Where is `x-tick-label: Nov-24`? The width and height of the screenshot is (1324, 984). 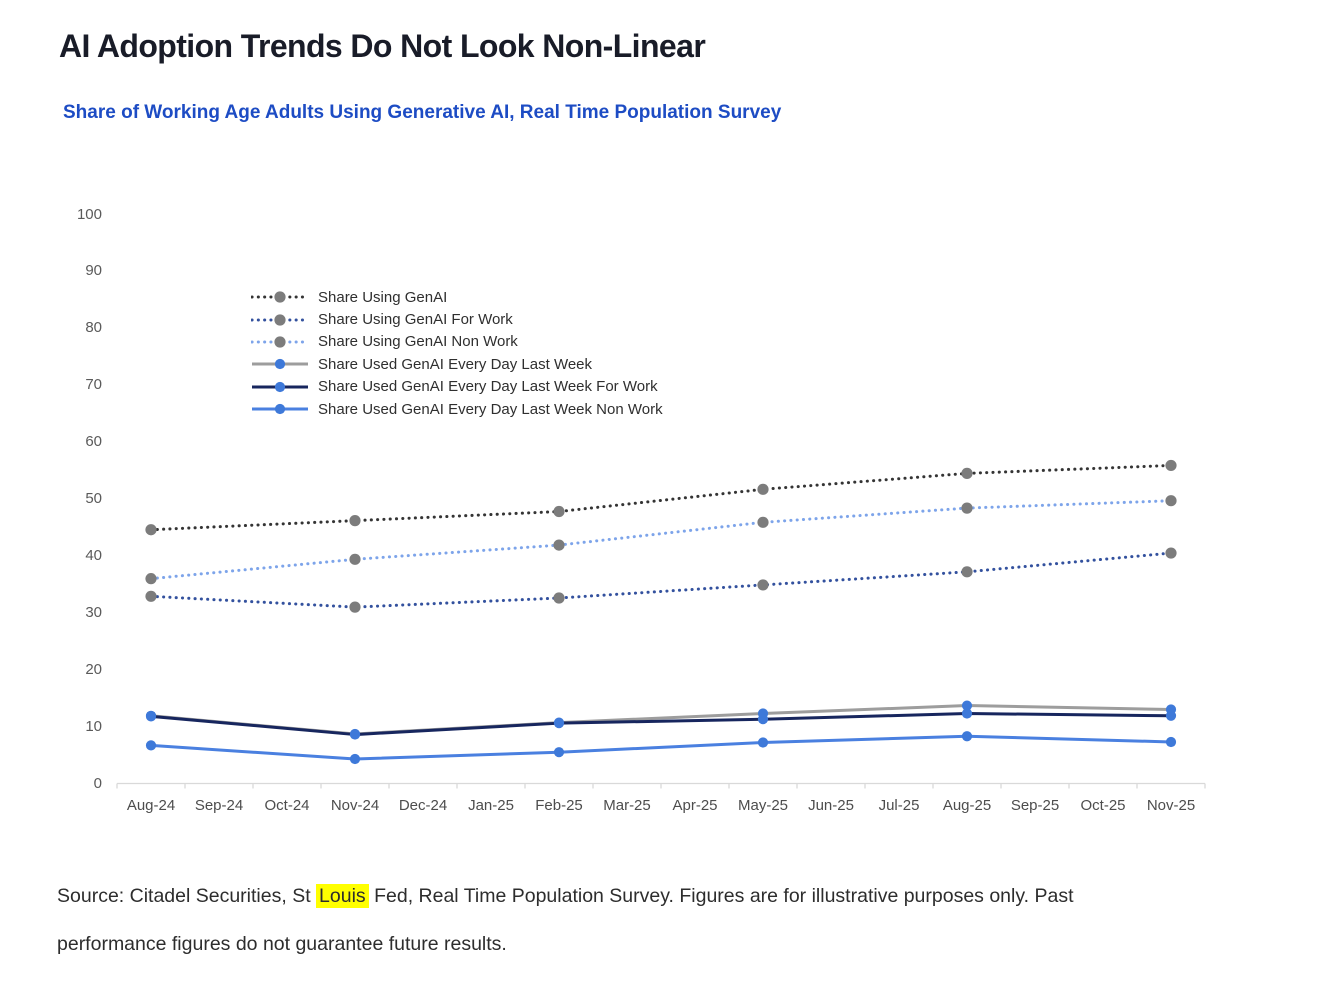
x-tick-label: Nov-24 is located at coordinates (355, 805).